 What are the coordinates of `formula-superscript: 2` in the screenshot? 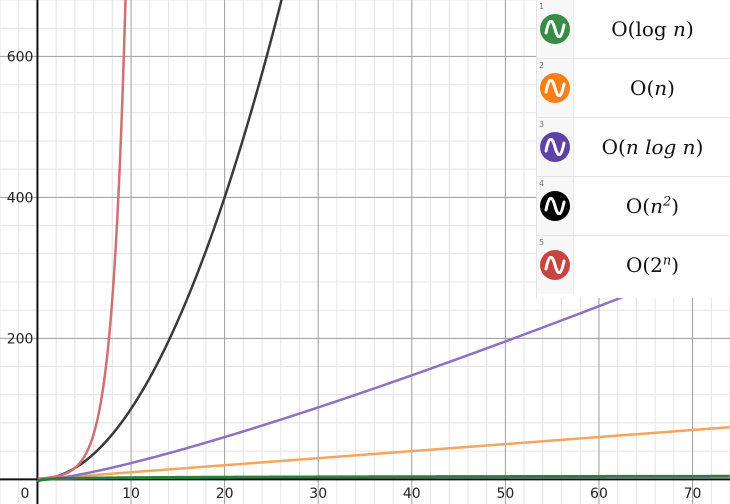 It's located at (667, 202).